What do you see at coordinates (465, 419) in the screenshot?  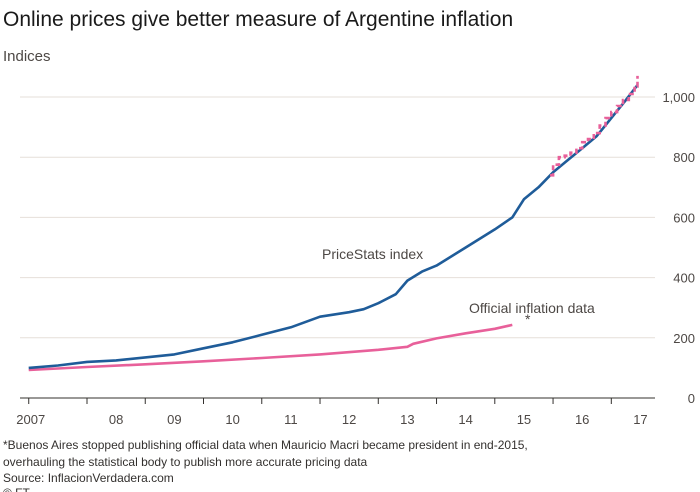 I see `x-tick-label: 14` at bounding box center [465, 419].